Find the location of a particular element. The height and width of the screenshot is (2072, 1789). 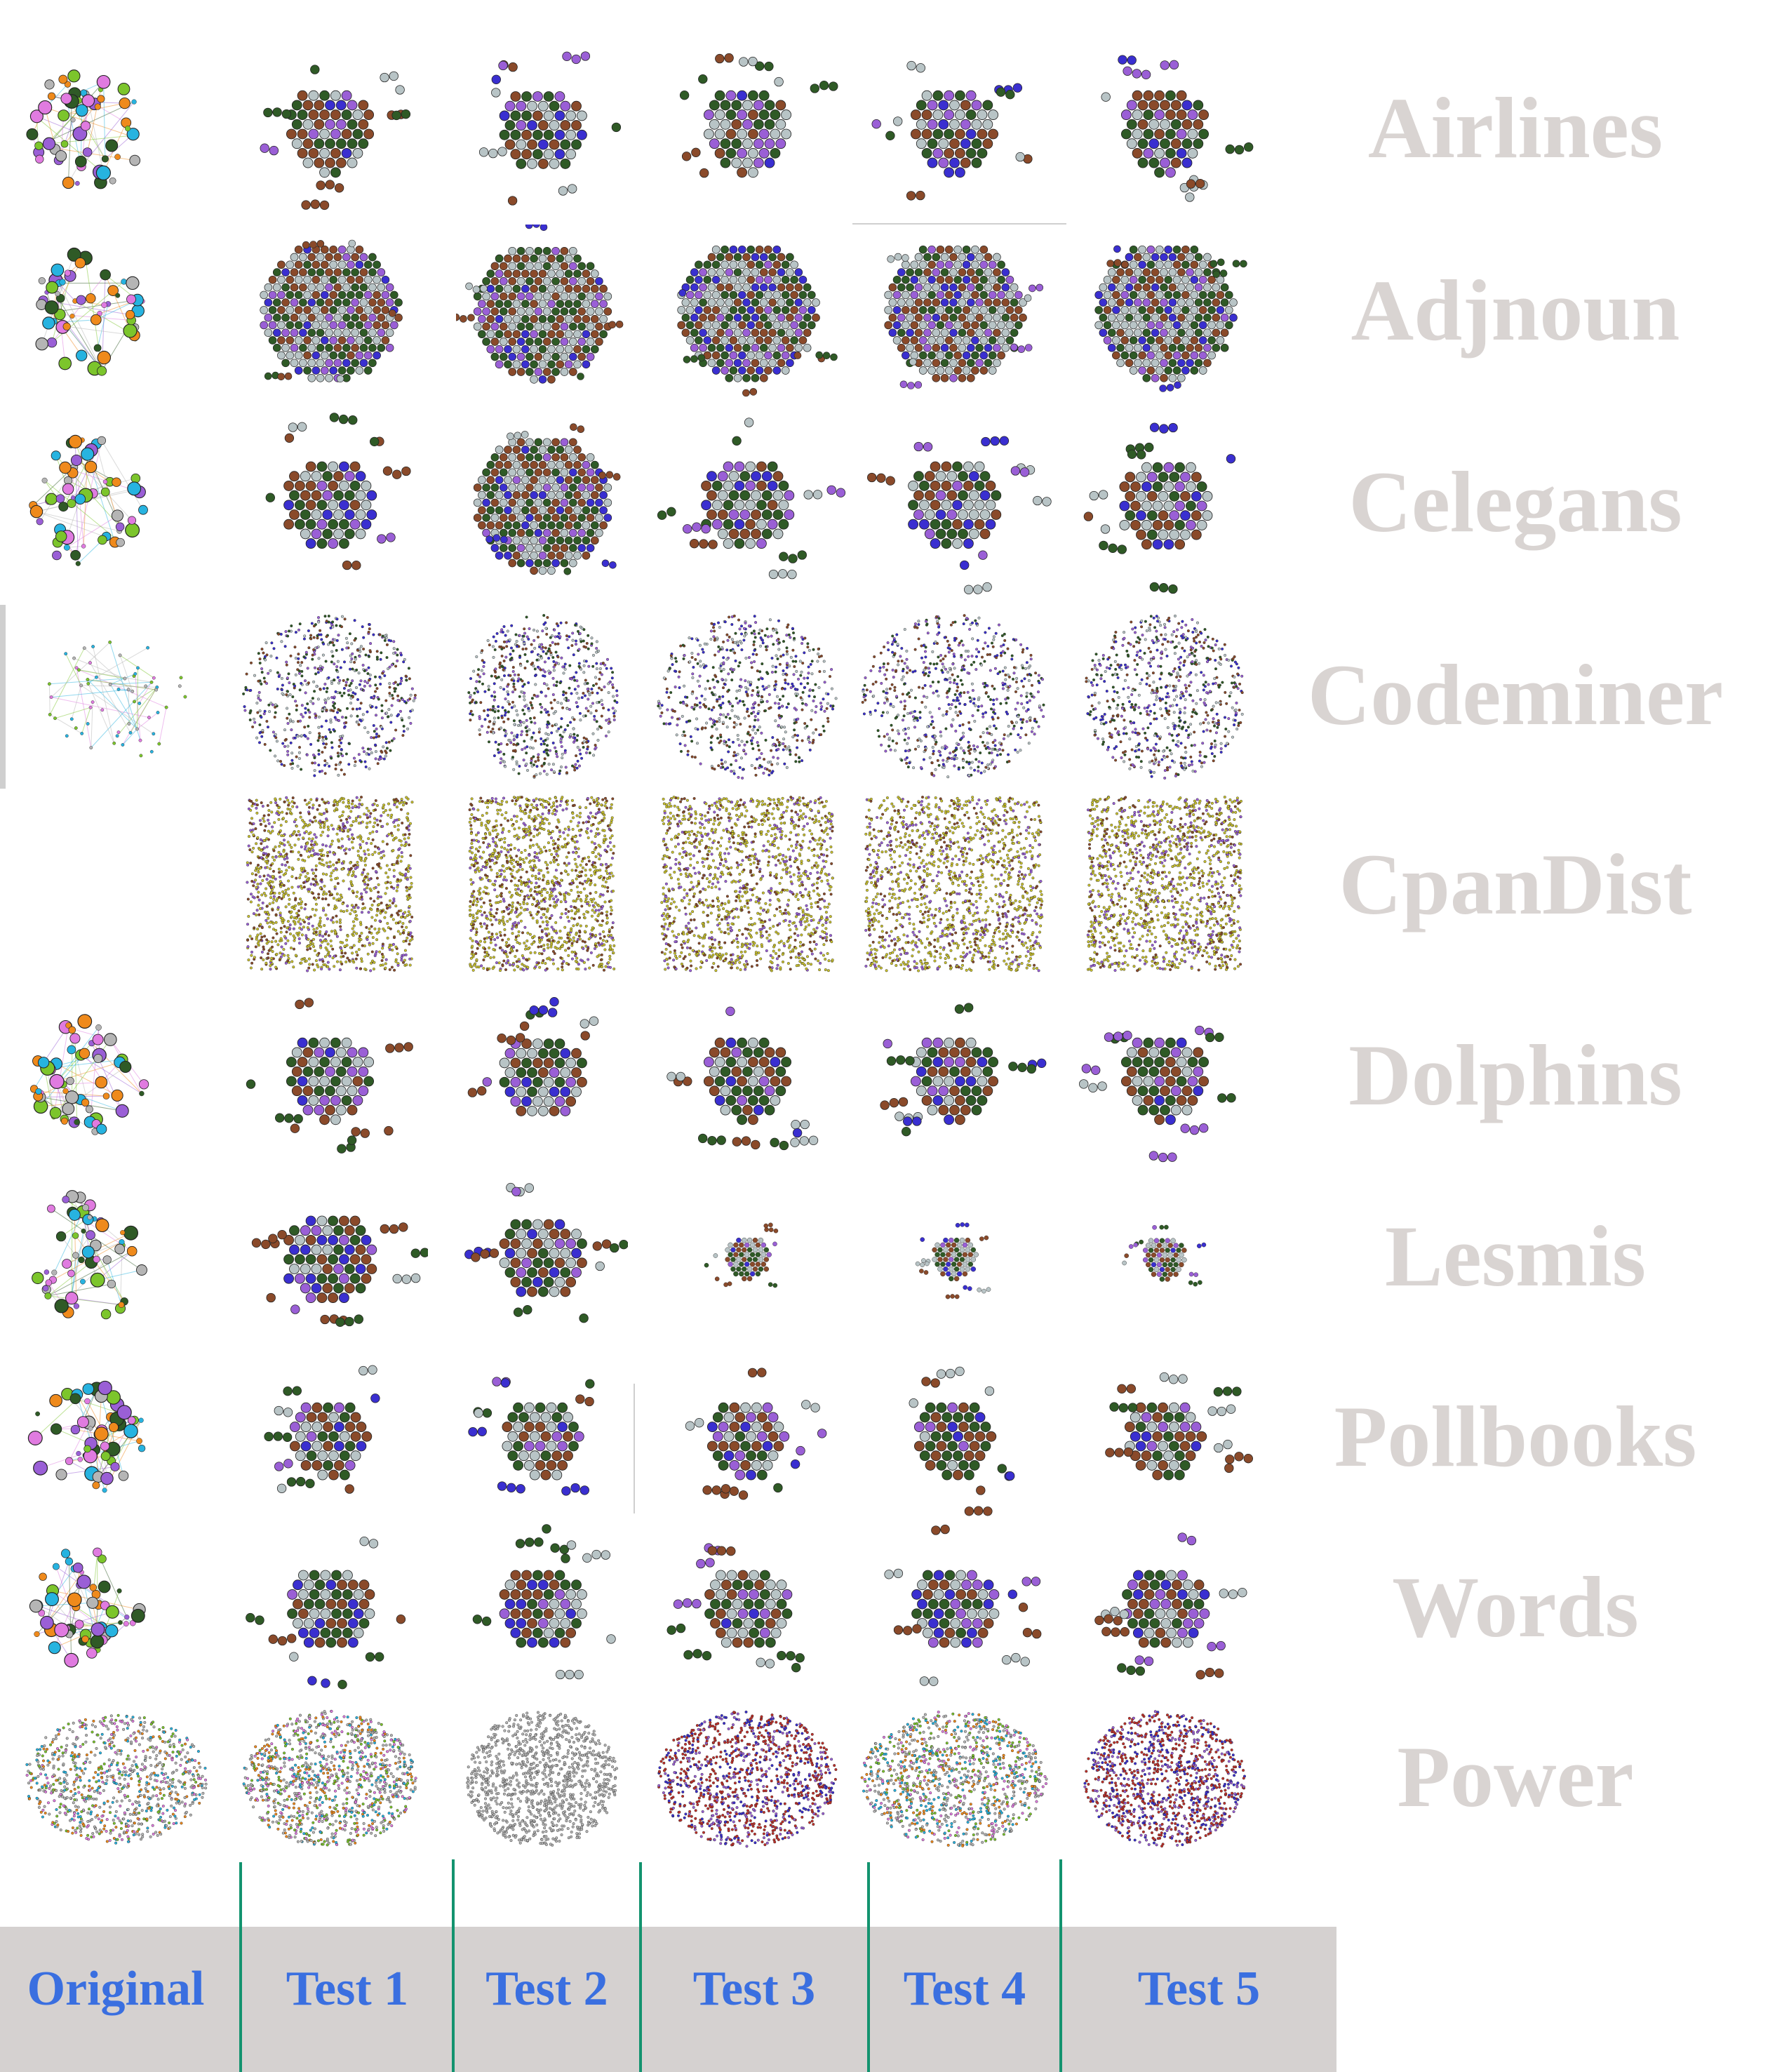

layout-adjnoun-original is located at coordinates (115, 312).